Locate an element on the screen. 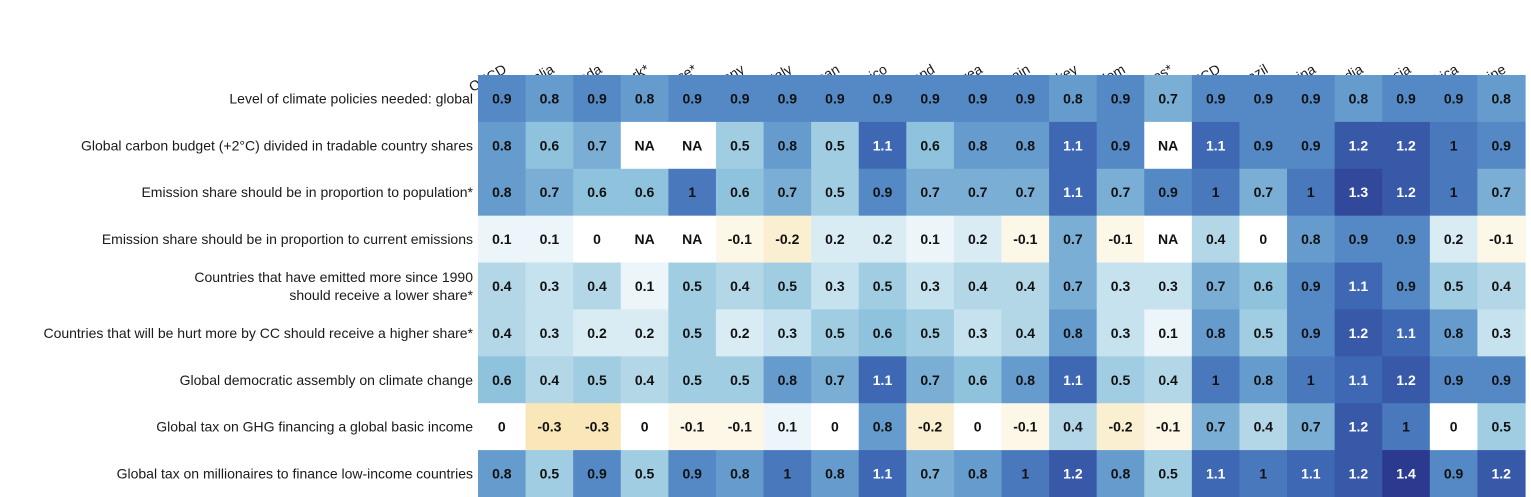 The width and height of the screenshot is (1531, 497). cell-value-label: 0.2 is located at coordinates (835, 239).